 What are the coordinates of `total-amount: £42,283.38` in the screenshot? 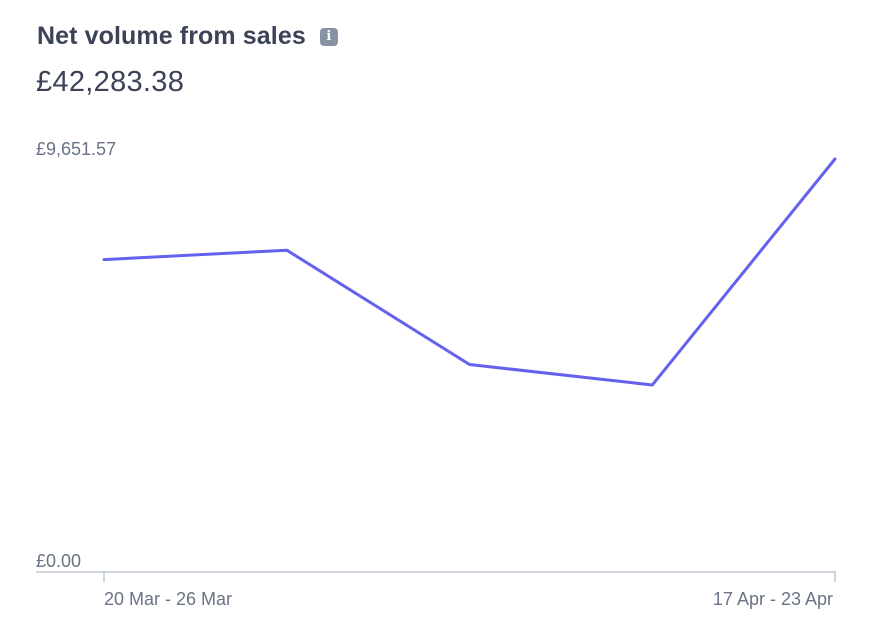 It's located at (110, 82).